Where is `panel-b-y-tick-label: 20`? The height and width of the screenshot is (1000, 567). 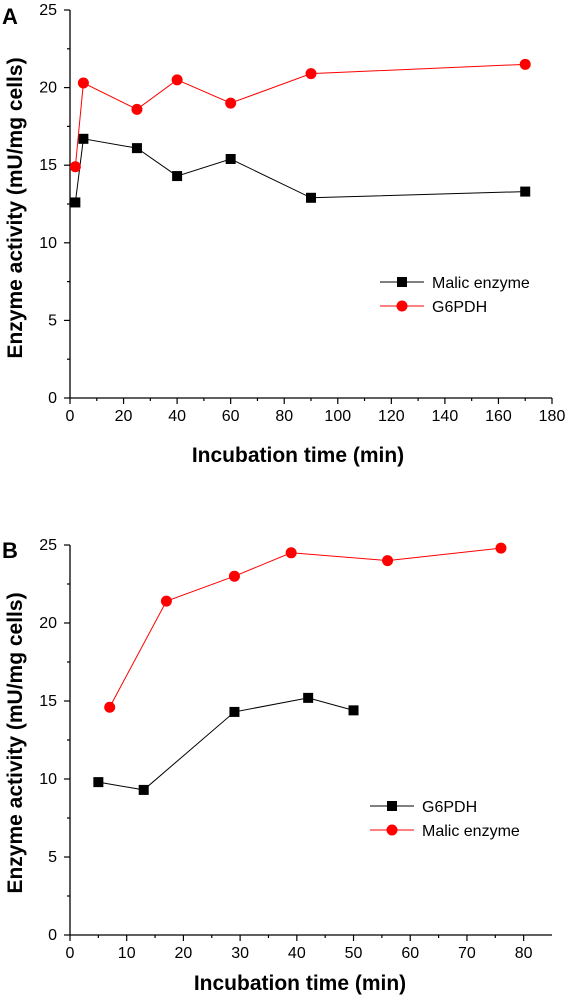 panel-b-y-tick-label: 20 is located at coordinates (48, 623).